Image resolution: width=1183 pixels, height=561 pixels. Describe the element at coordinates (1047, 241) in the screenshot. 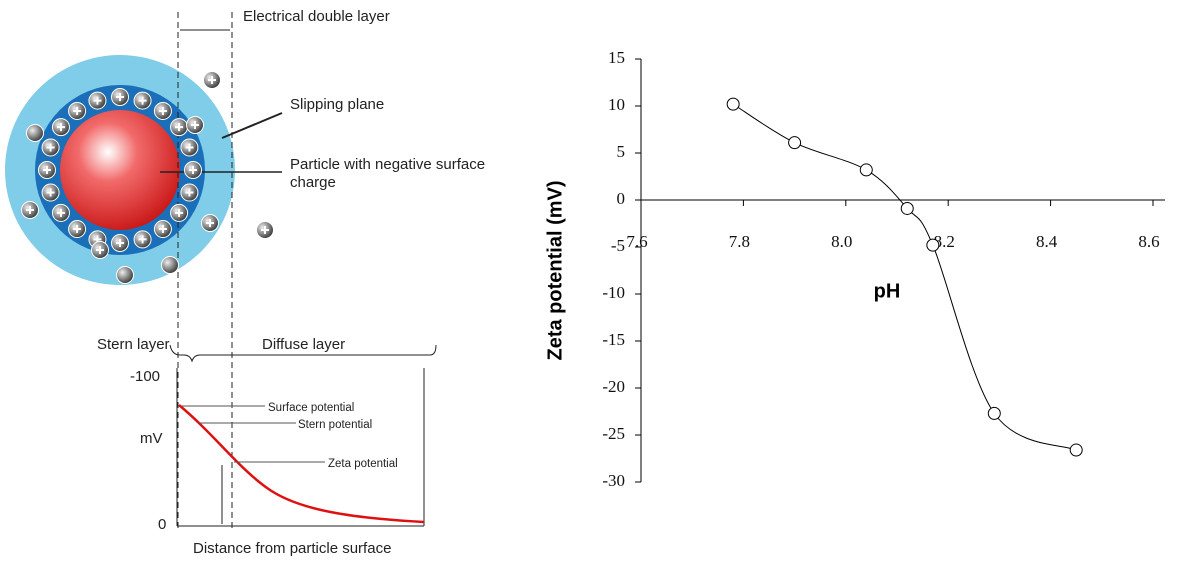

I see `x-tick-label: 8.4` at that location.